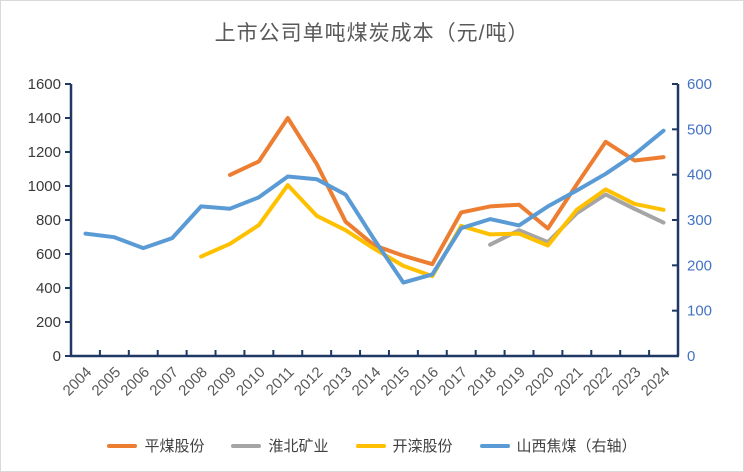 Image resolution: width=744 pixels, height=472 pixels. Describe the element at coordinates (494, 445) in the screenshot. I see `legend-swatch-shanxi` at that location.